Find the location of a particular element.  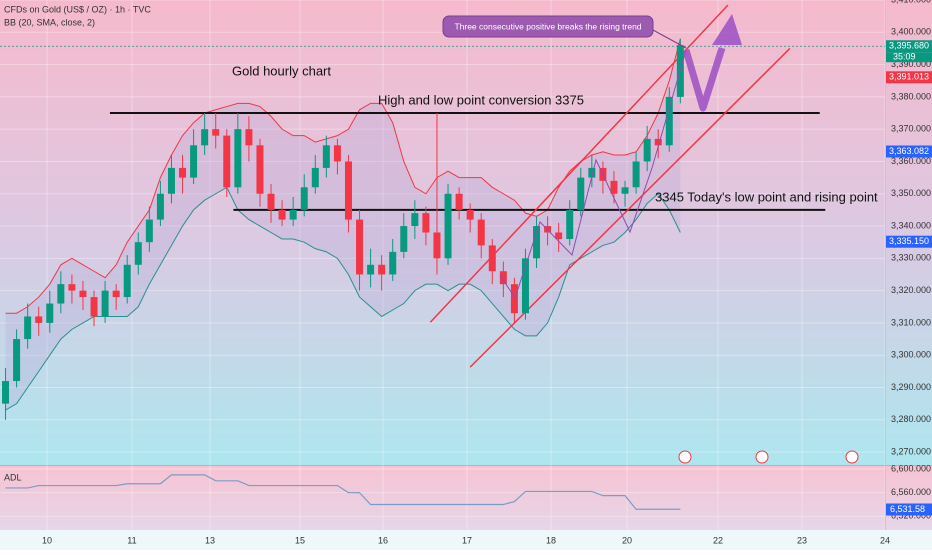

price-label: 3,395.680 is located at coordinates (909, 46).